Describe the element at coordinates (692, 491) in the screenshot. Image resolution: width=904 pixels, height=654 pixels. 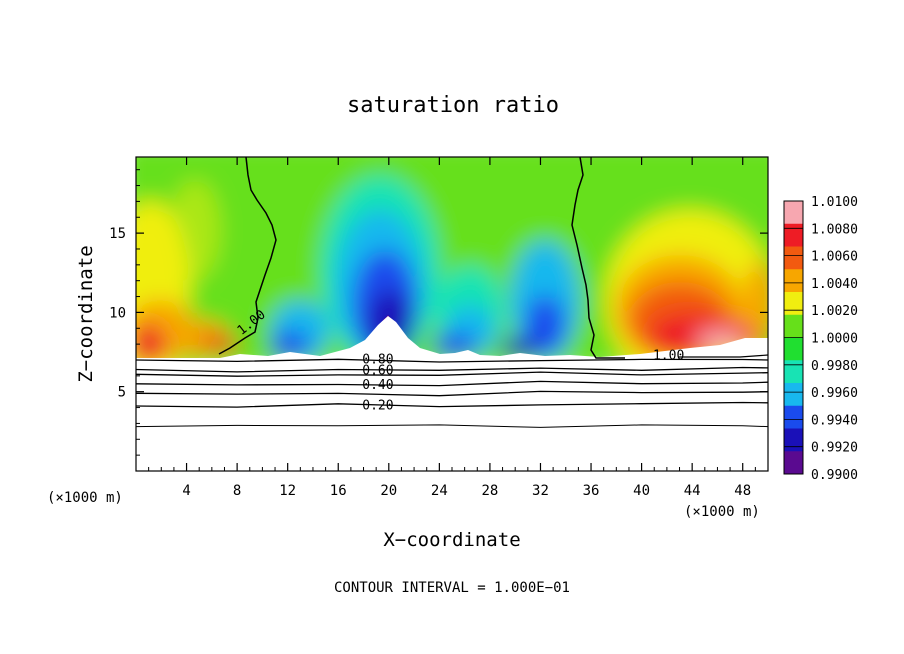
I see `x-tick-label: 44` at that location.